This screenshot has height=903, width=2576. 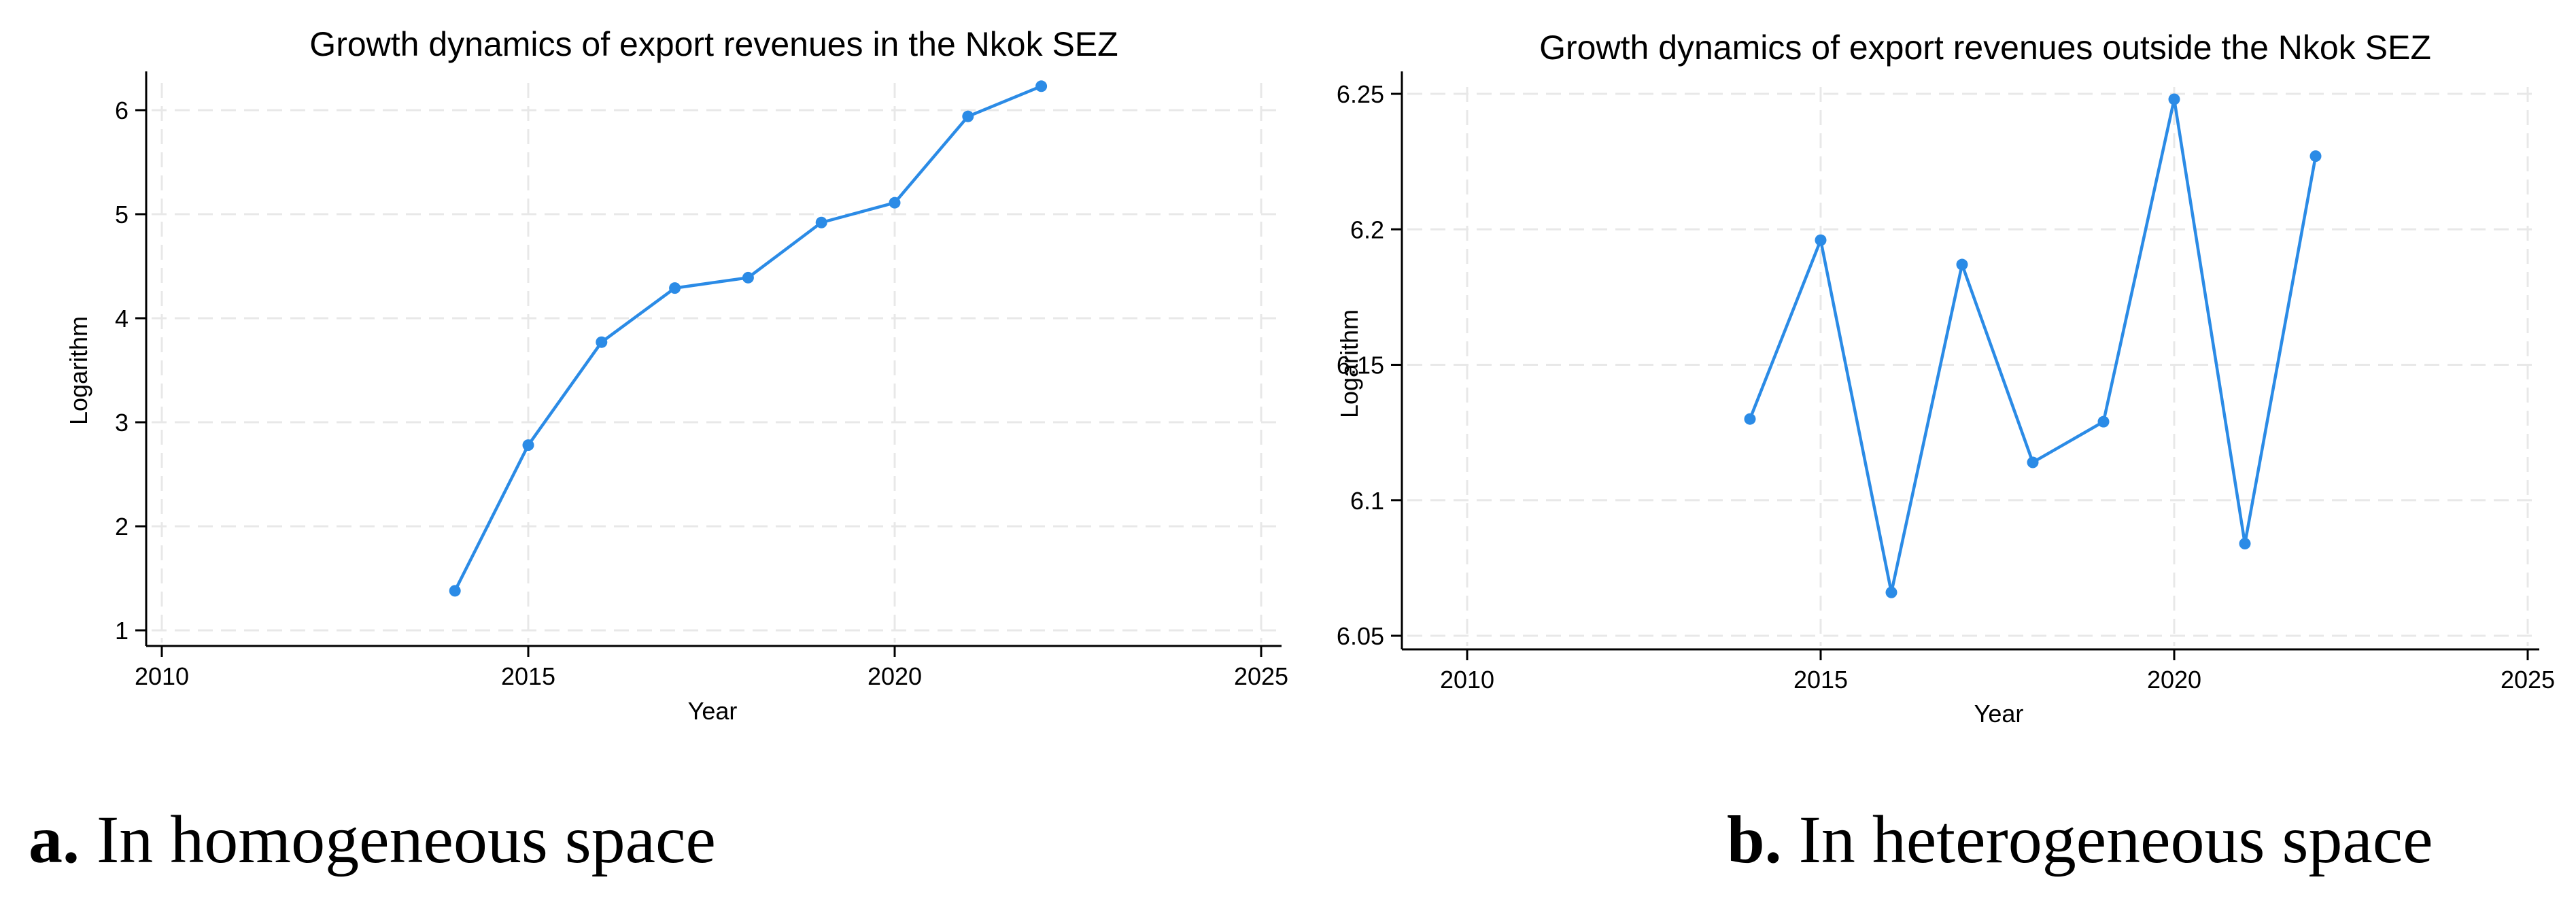 I want to click on chart-a-xtick-label-1: 2015, so click(x=528, y=676).